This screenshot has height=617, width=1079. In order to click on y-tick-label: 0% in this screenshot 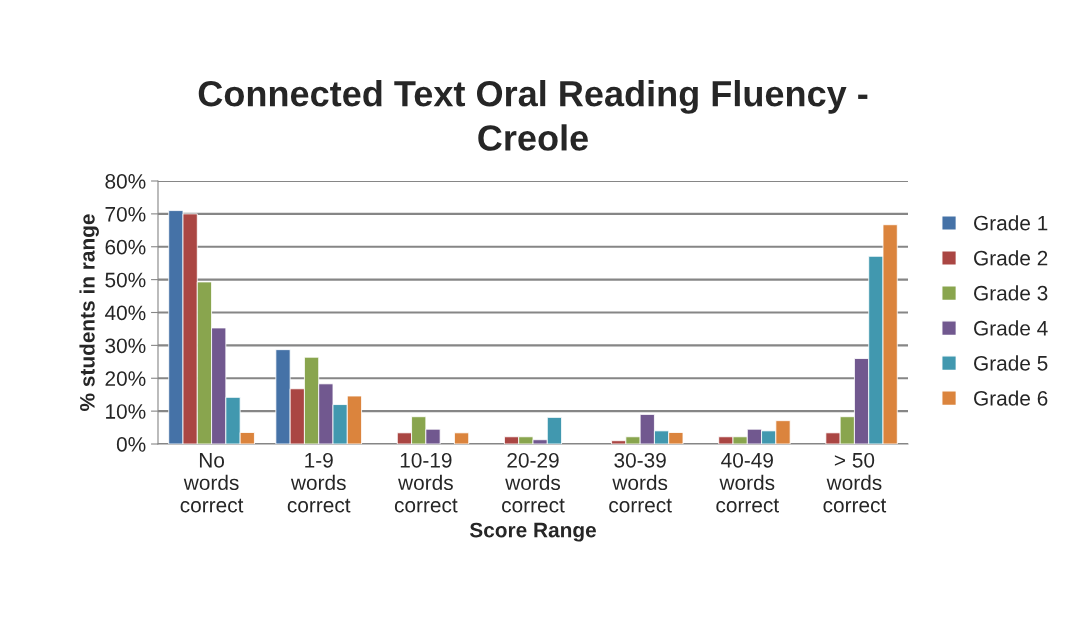, I will do `click(131, 444)`.